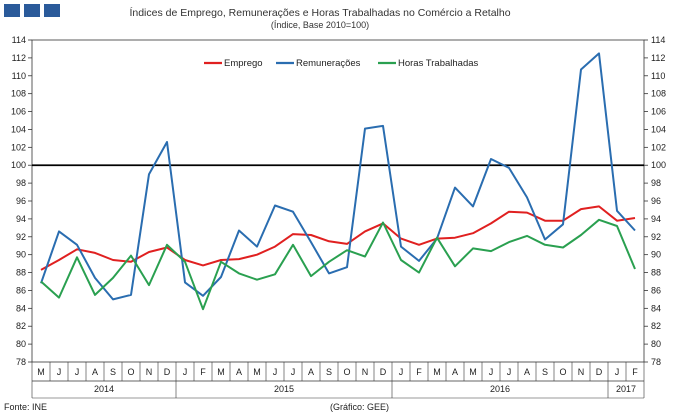  Describe the element at coordinates (656, 183) in the screenshot. I see `y-tick-label-right: 98` at that location.